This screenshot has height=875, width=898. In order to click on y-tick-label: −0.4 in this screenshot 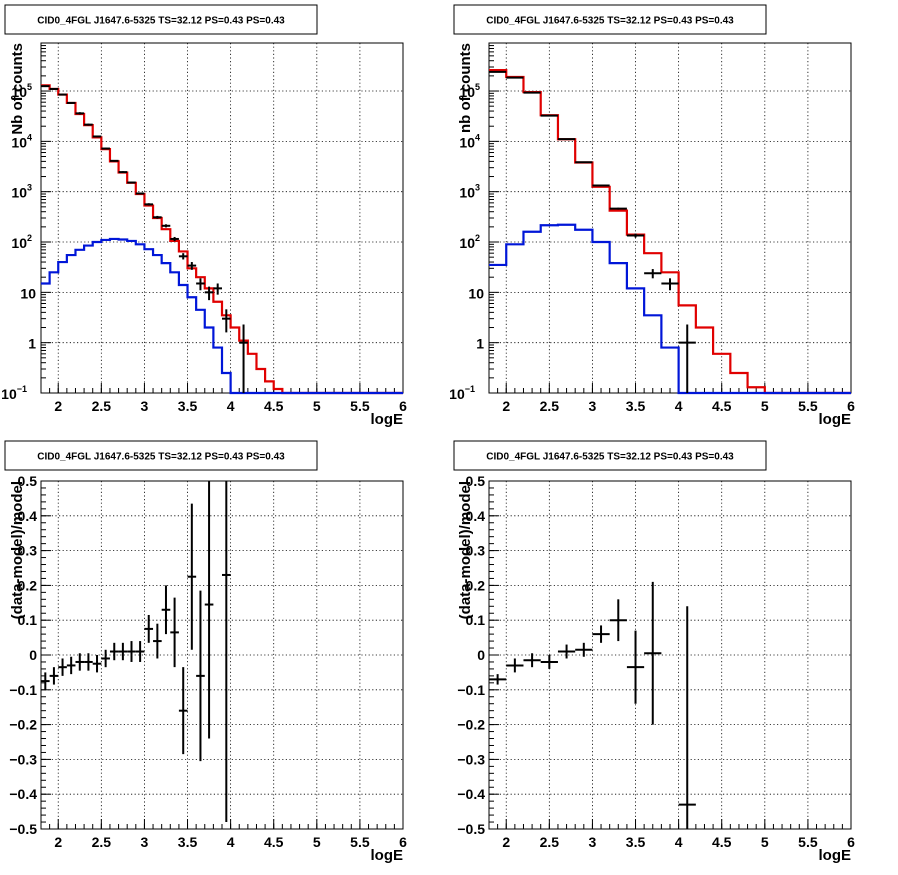, I will do `click(23, 794)`.